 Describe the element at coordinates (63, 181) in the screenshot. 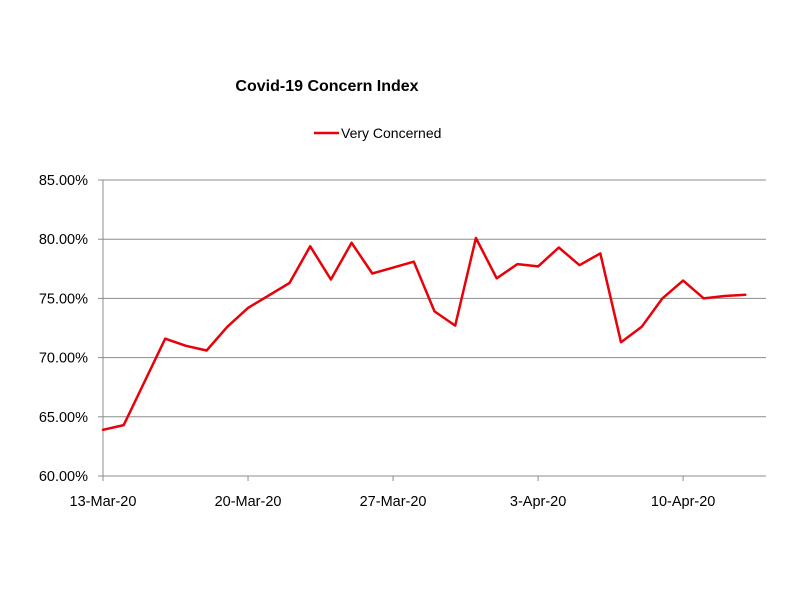

I see `y-tick-label: 85.00%` at that location.